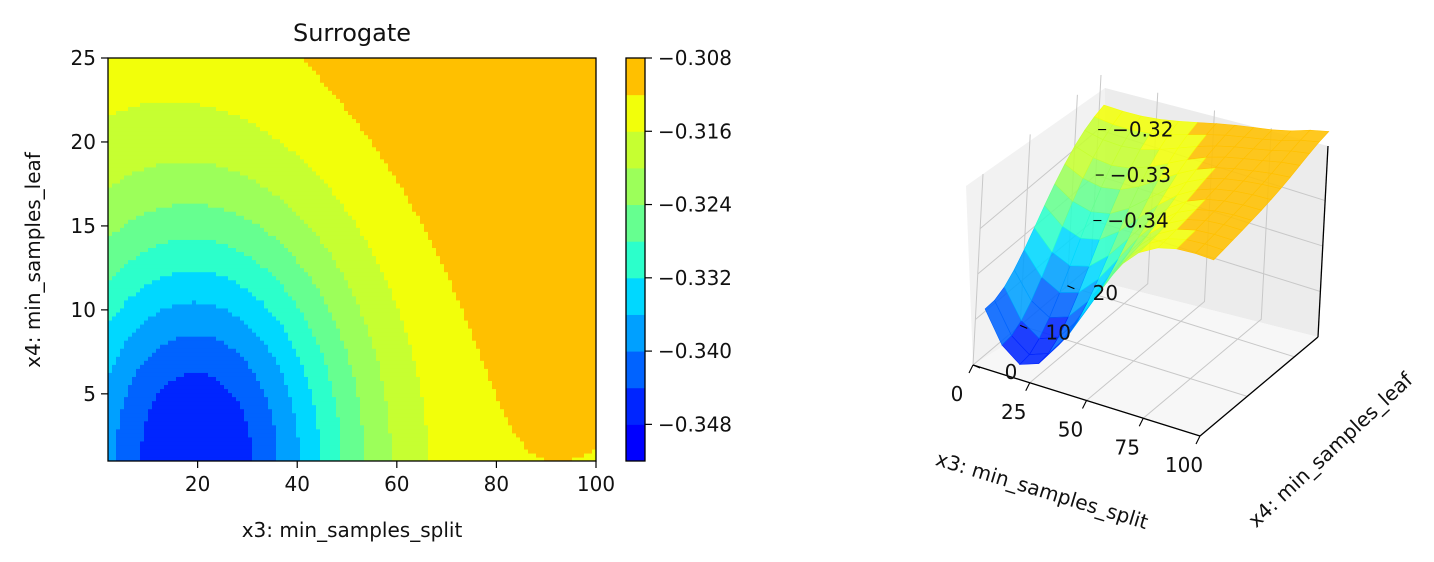 The width and height of the screenshot is (1434, 562). Describe the element at coordinates (1142, 130) in the screenshot. I see `z3d-tick-label: −0.32` at that location.